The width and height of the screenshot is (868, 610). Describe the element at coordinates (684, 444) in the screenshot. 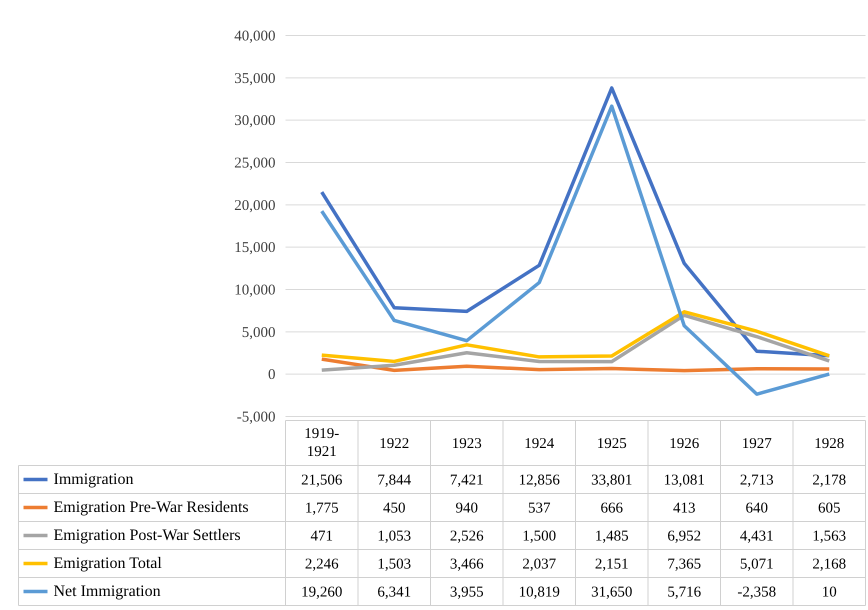

I see `x-tick-label: 1926` at that location.